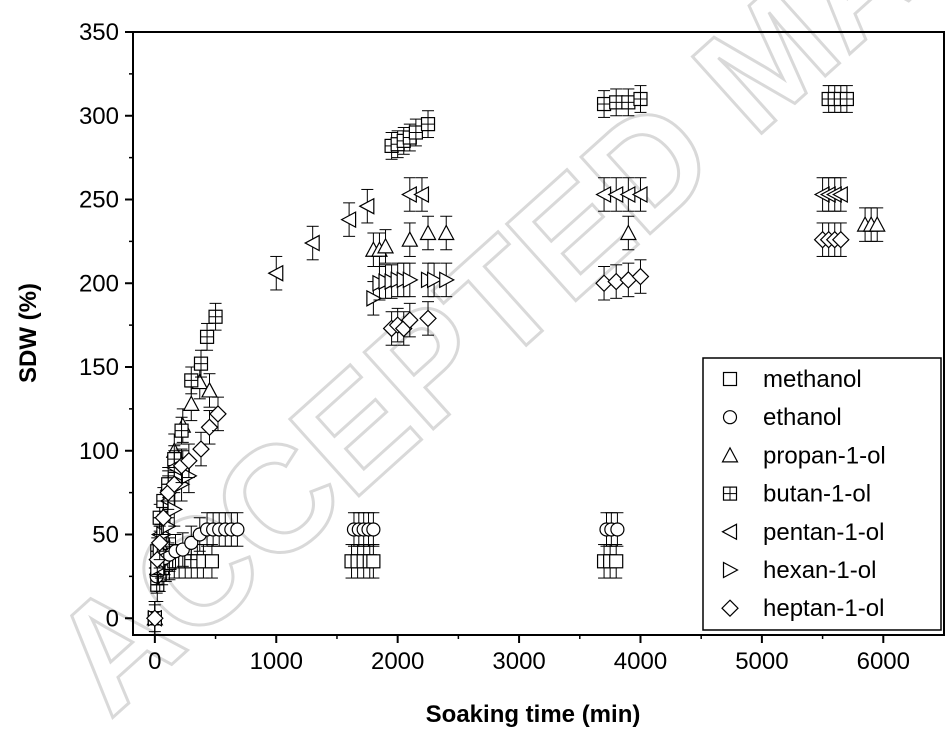 Image resolution: width=946 pixels, height=731 pixels. What do you see at coordinates (105, 535) in the screenshot?
I see `y-tick-label: 50` at bounding box center [105, 535].